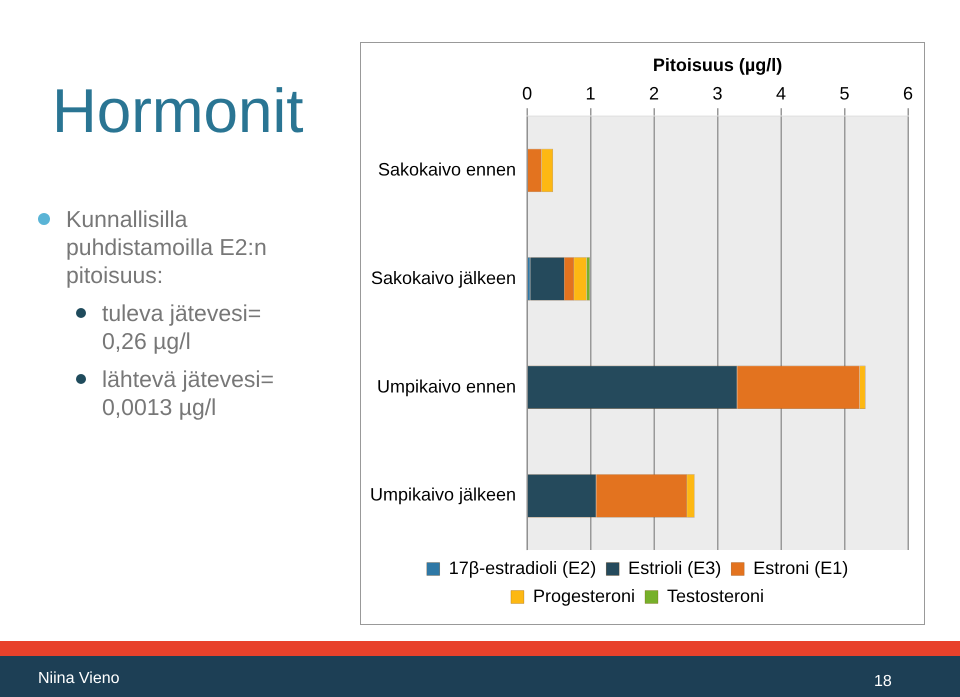 Image resolution: width=960 pixels, height=697 pixels. Describe the element at coordinates (654, 93) in the screenshot. I see `x-tick-label: 2` at that location.